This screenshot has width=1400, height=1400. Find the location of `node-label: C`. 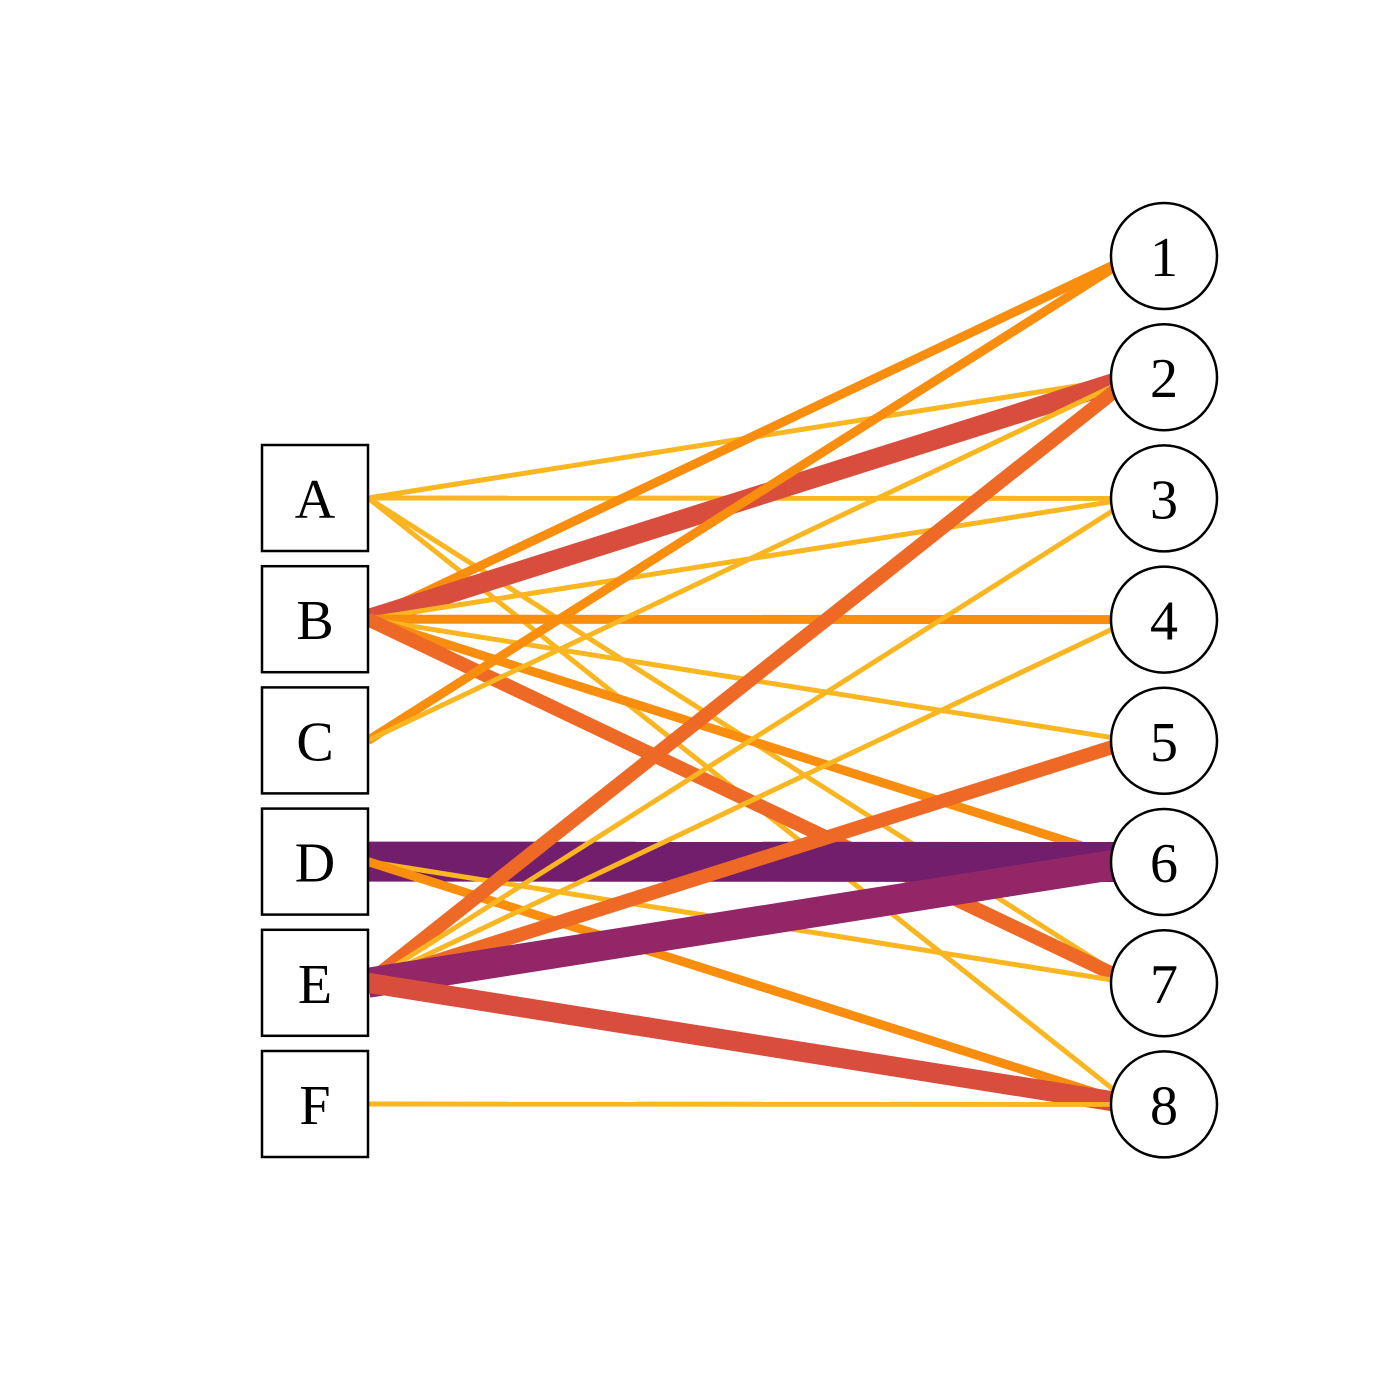

node-label: C is located at coordinates (314, 742).